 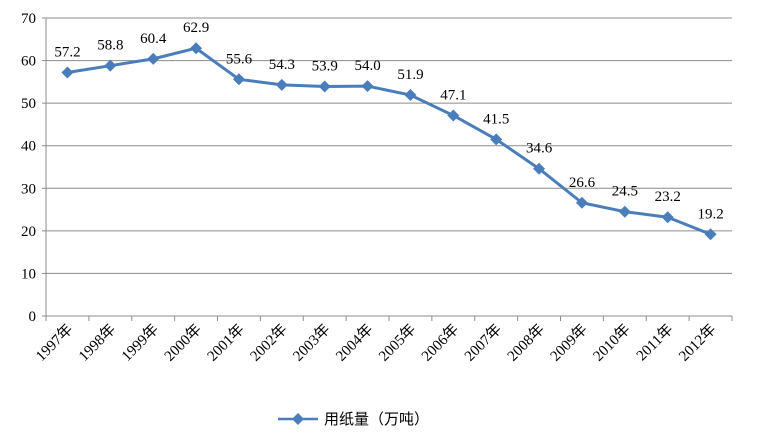 I want to click on data-label: 57.2, so click(x=67, y=52).